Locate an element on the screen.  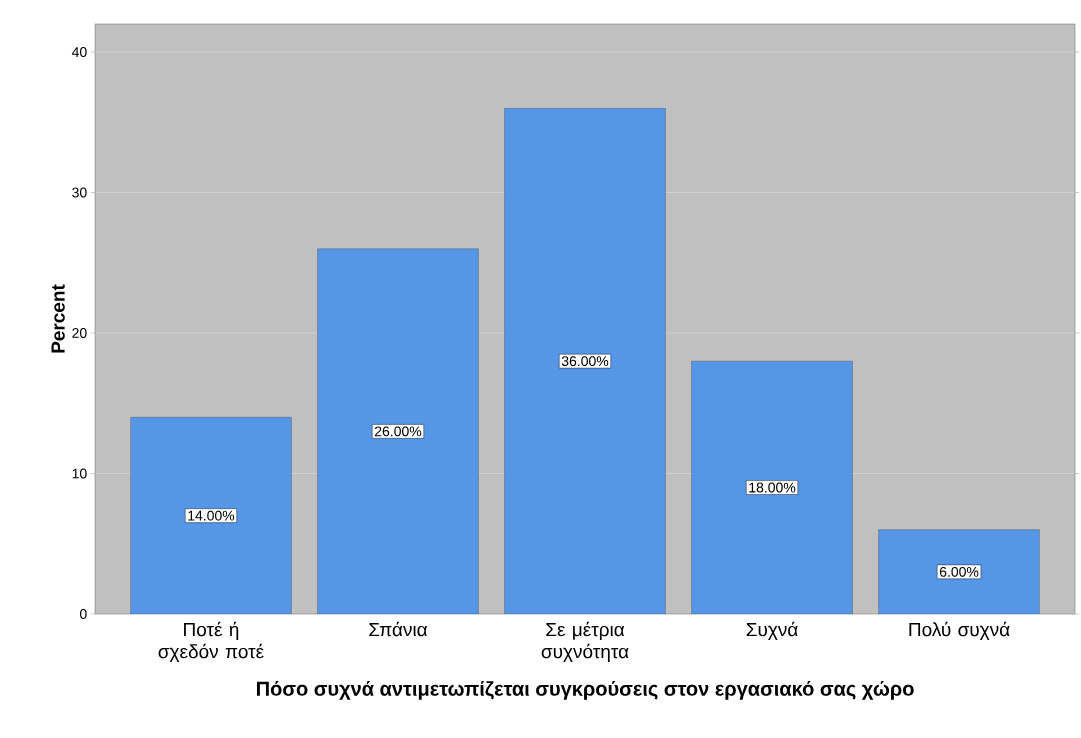
y-axis-title: Percent is located at coordinates (58, 318).